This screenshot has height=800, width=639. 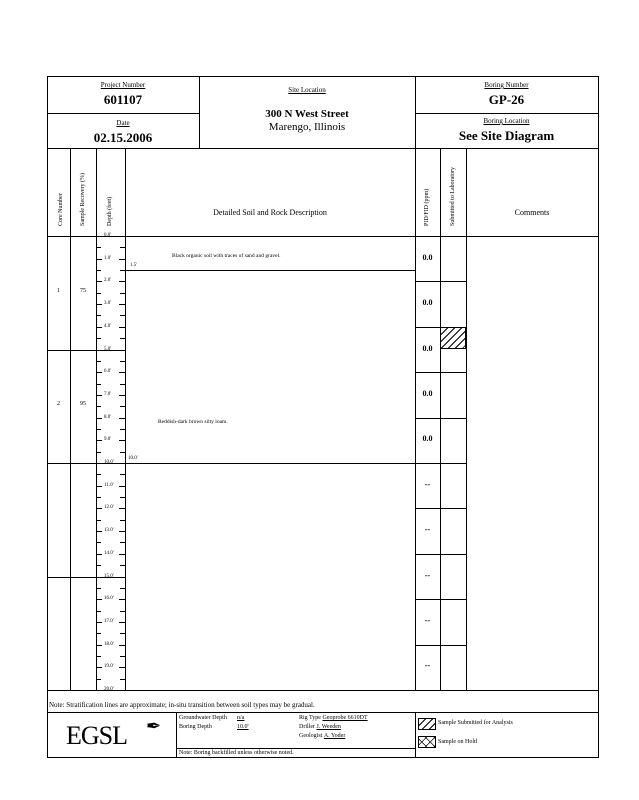 What do you see at coordinates (243, 727) in the screenshot?
I see `boring-depth-value: 10.0'` at bounding box center [243, 727].